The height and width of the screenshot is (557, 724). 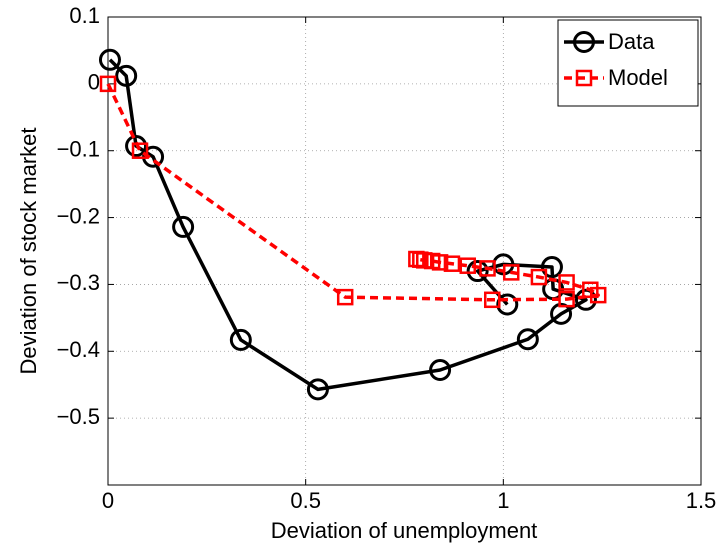 I want to click on y-axis-label: Deviation of stock market, so click(x=28, y=251).